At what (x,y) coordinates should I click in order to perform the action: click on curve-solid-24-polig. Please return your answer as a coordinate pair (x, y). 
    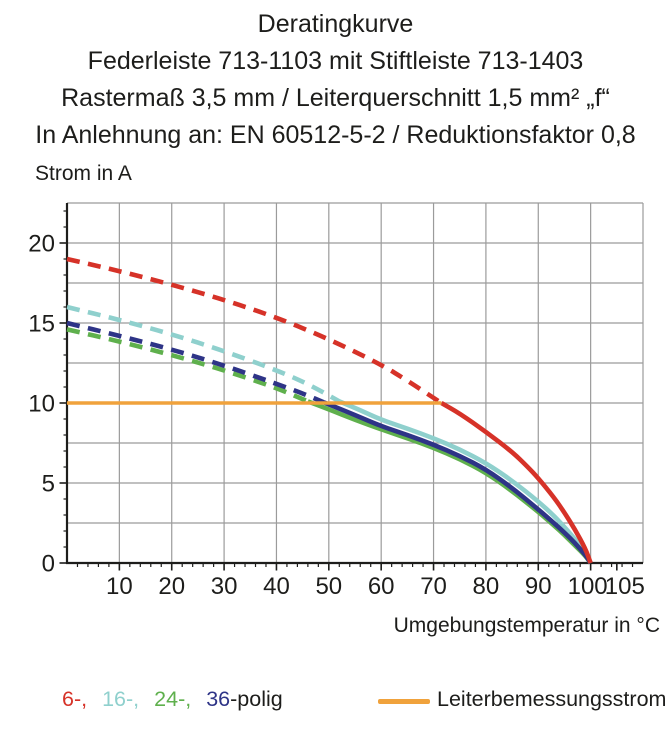
    Looking at the image, I should click on (450, 482).